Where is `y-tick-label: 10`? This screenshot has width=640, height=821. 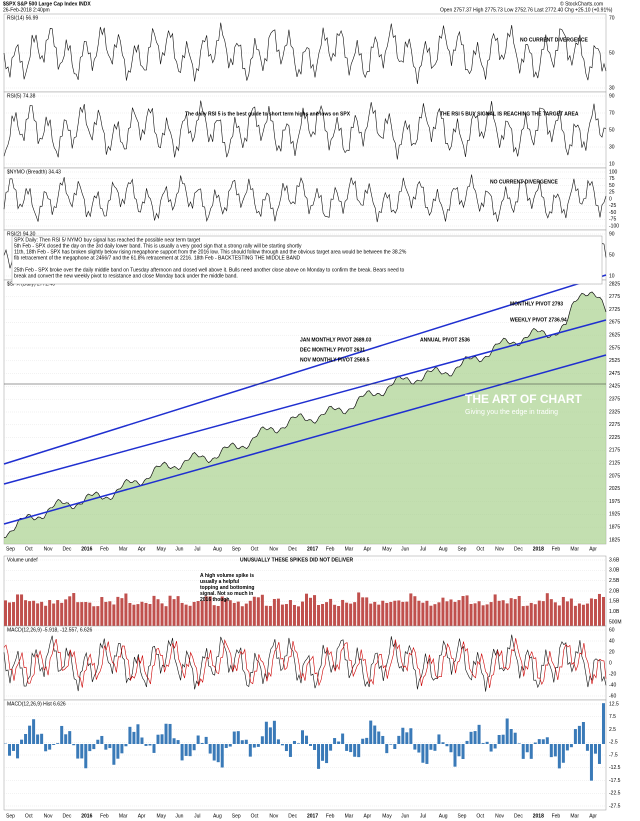
y-tick-label: 10 is located at coordinates (612, 276).